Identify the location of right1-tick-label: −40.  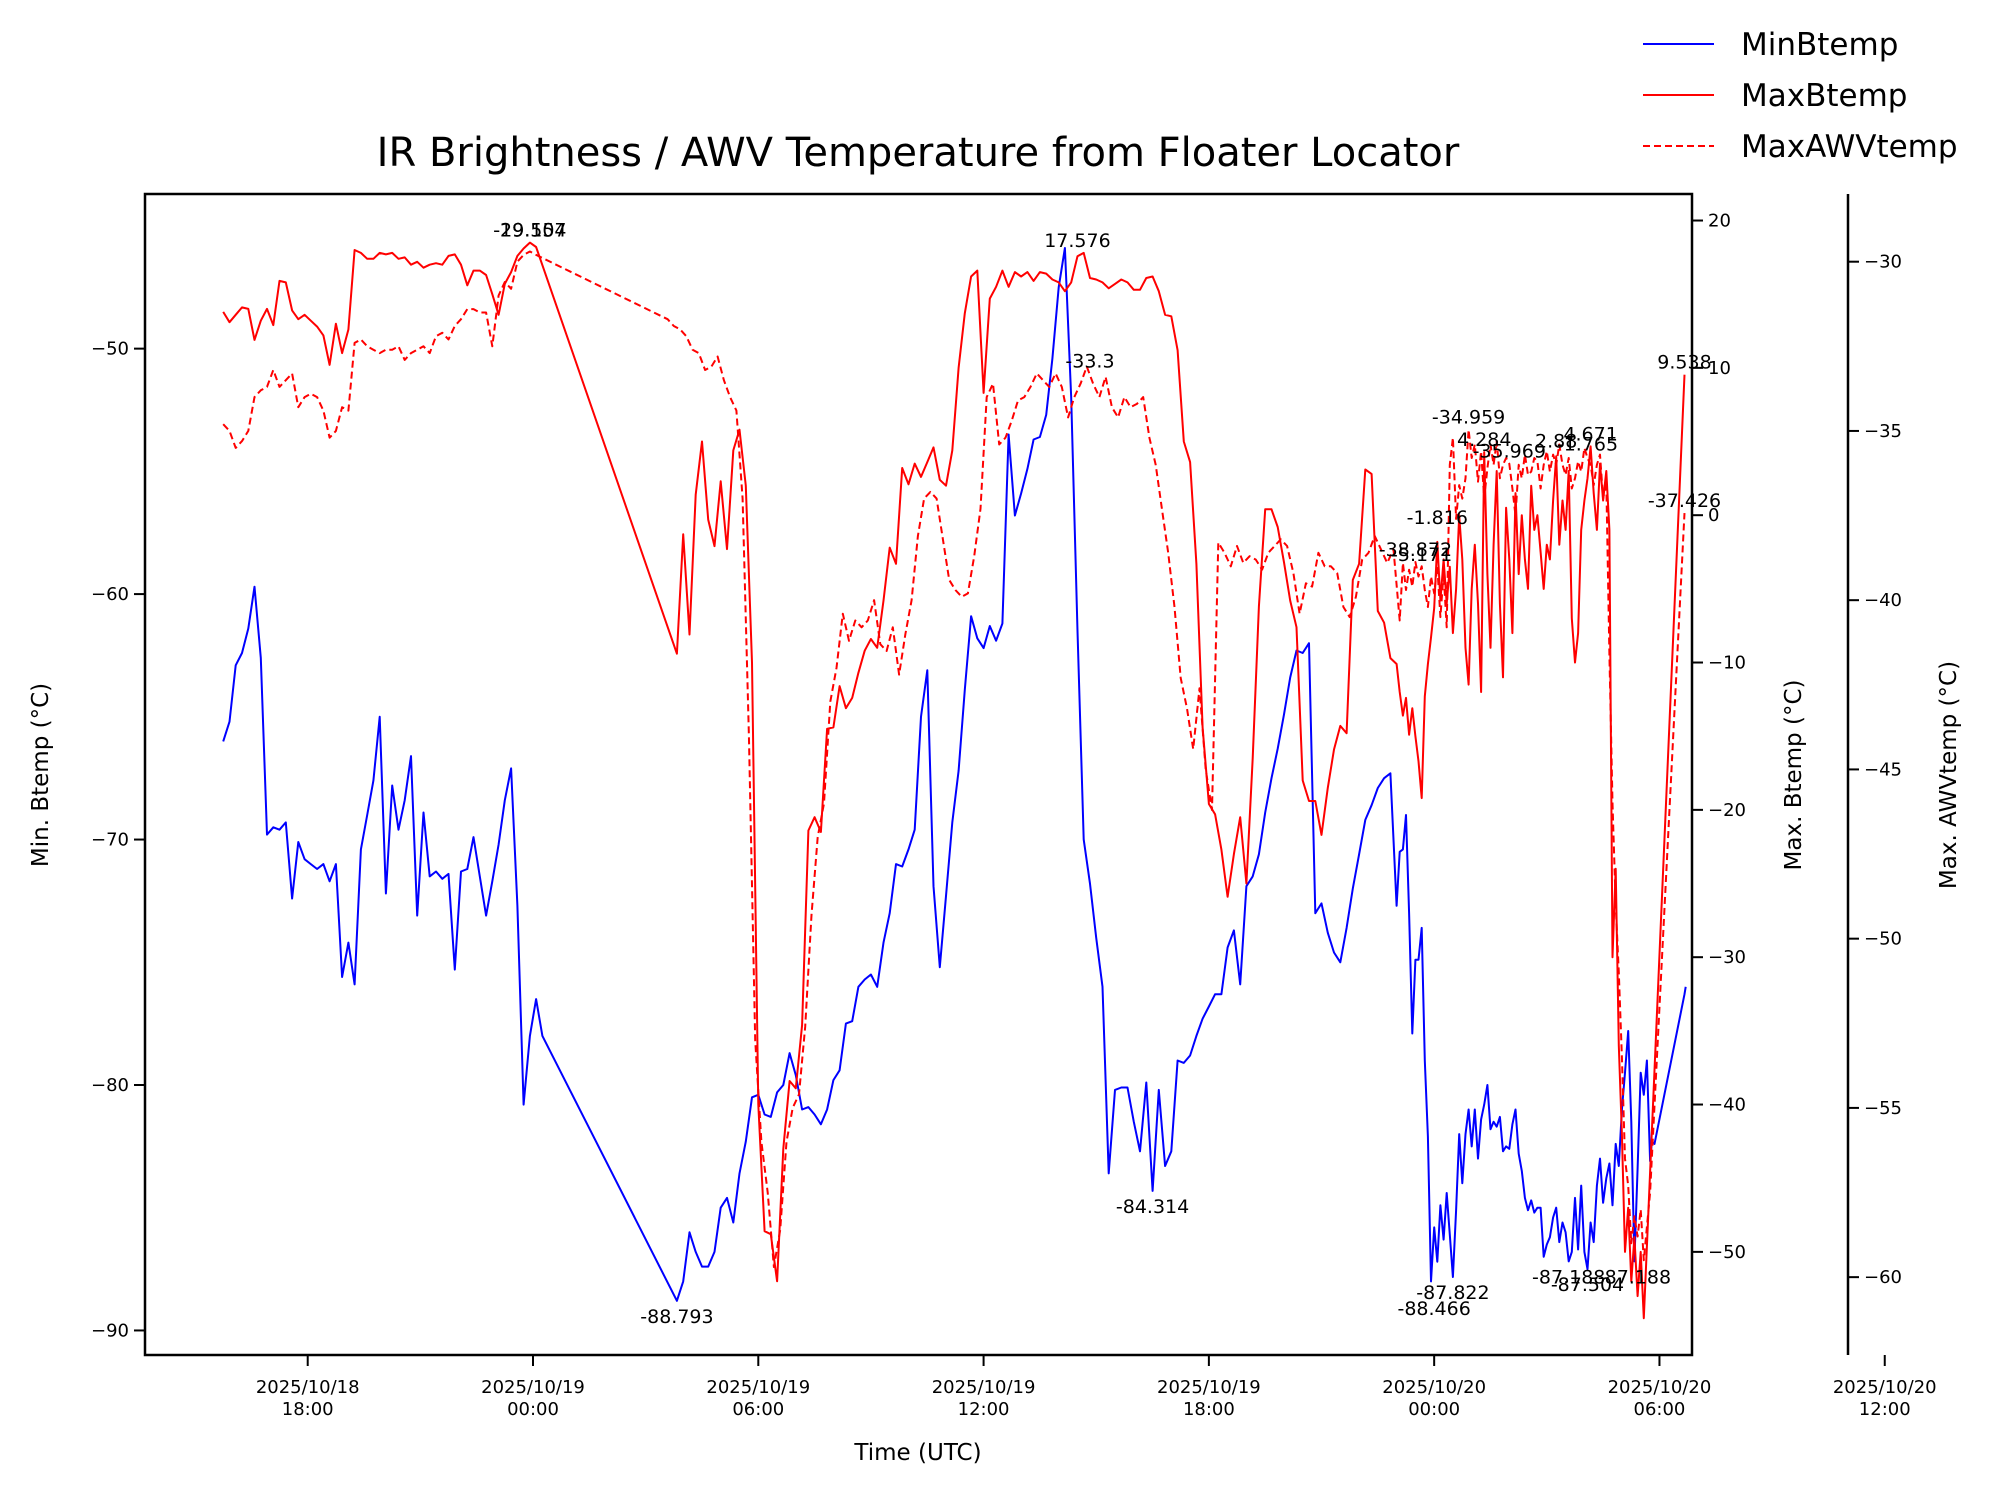
(1727, 1105).